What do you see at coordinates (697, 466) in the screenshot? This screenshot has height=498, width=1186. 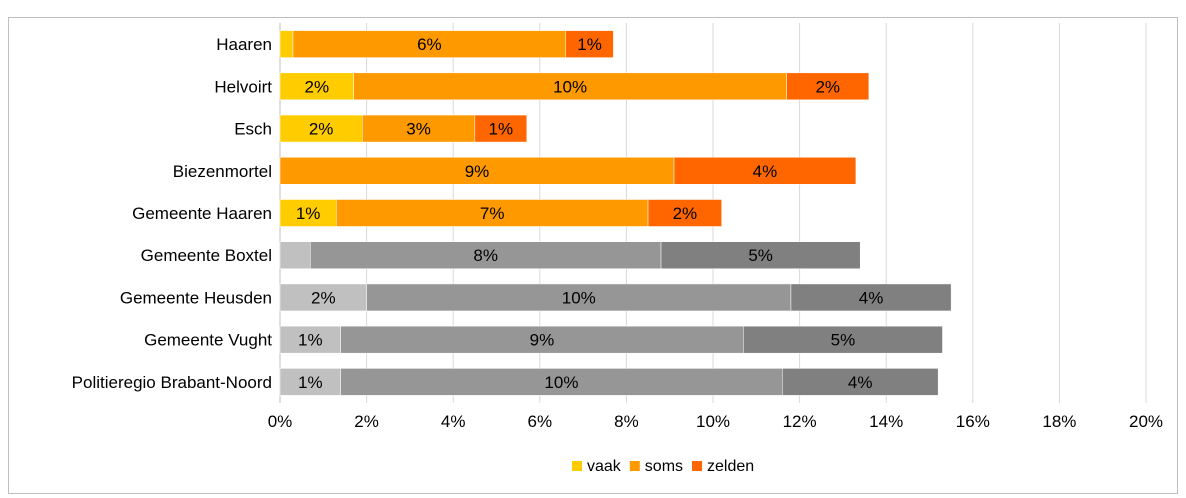 I see `legend-swatch-zelden` at bounding box center [697, 466].